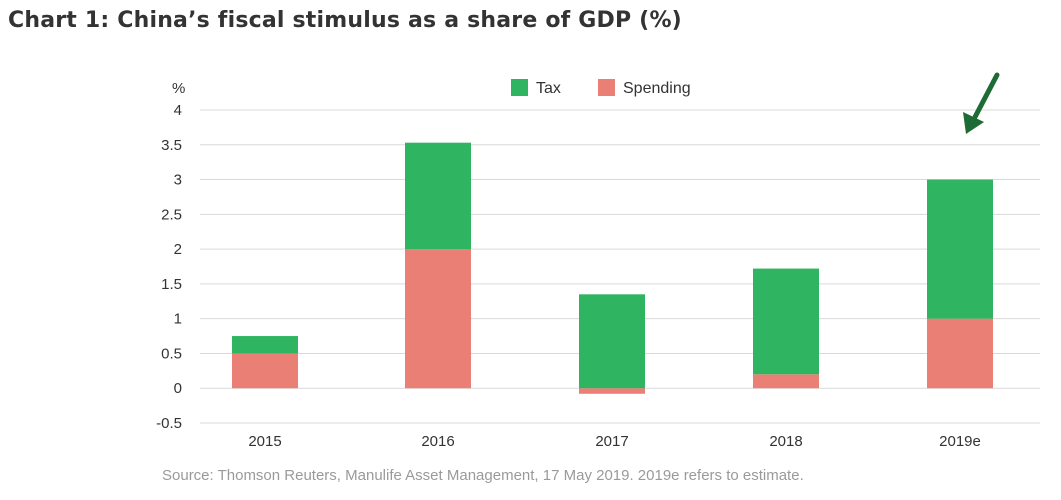 This screenshot has height=500, width=1061. What do you see at coordinates (786, 321) in the screenshot?
I see `bar-tax-2018` at bounding box center [786, 321].